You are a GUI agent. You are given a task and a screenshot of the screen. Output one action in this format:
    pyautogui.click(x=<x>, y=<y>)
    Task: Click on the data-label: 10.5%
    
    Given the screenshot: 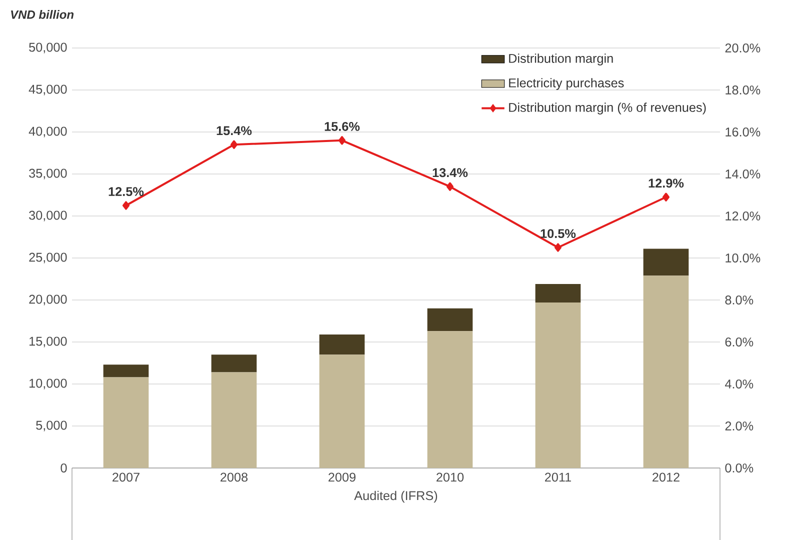 What is the action you would take?
    pyautogui.click(x=558, y=233)
    